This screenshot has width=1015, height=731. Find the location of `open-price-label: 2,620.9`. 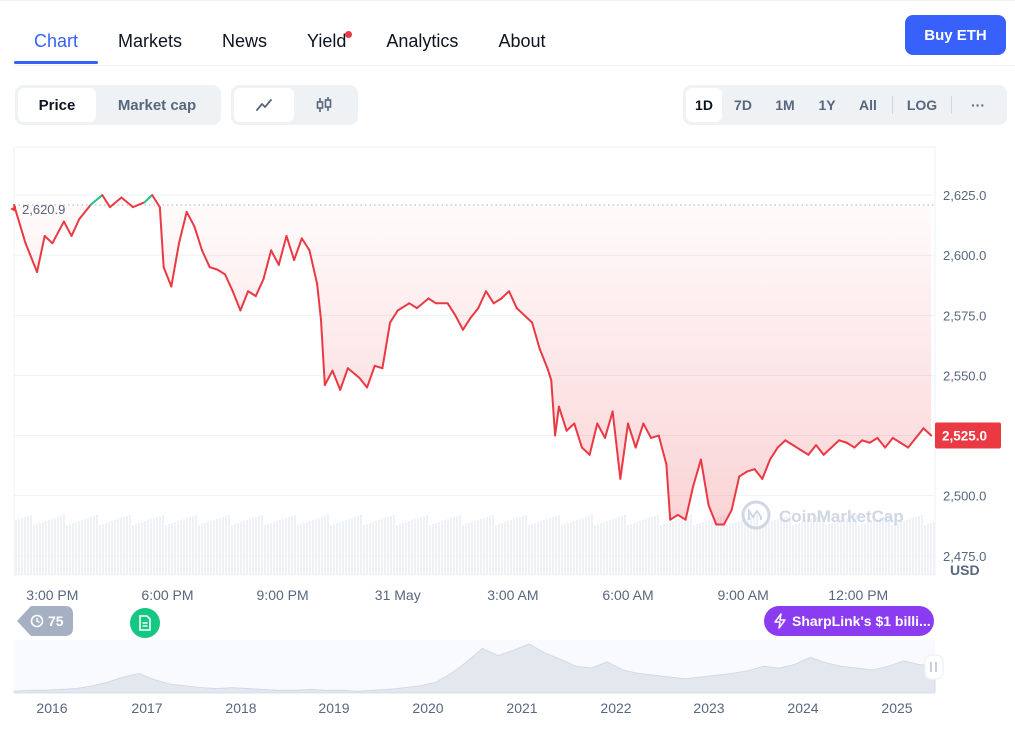

open-price-label: 2,620.9 is located at coordinates (43, 209).